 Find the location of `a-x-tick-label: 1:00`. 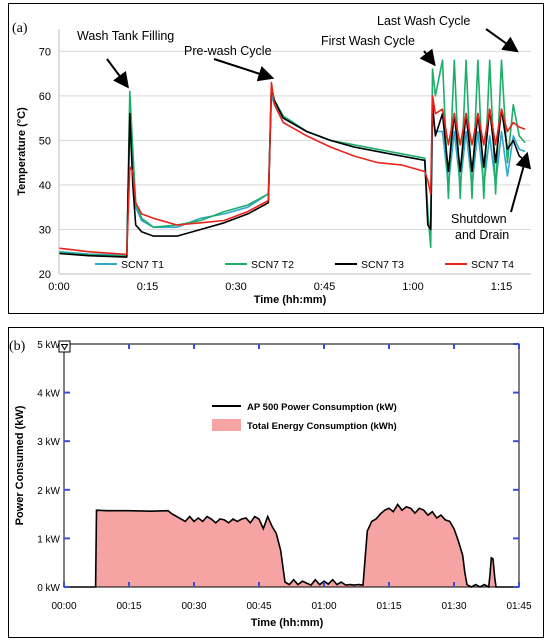

a-x-tick-label: 1:00 is located at coordinates (412, 287).